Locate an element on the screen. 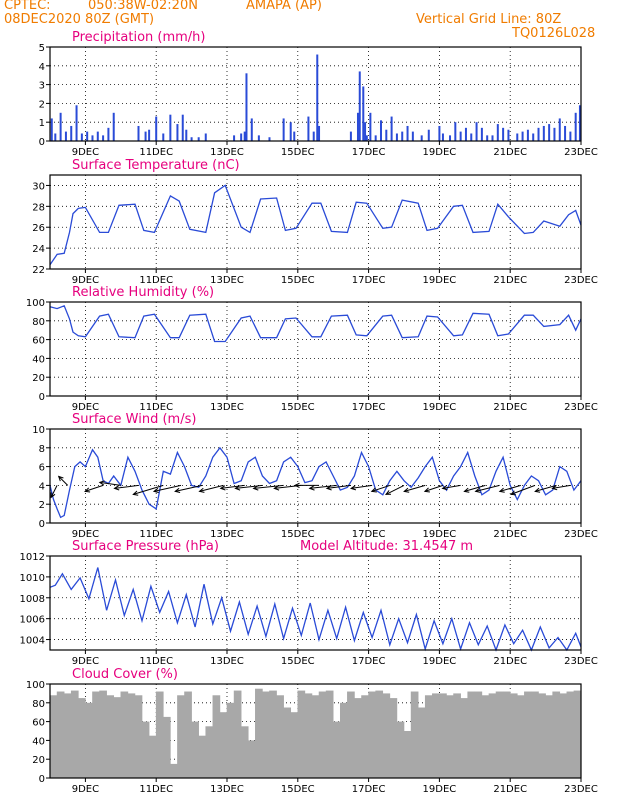 This screenshot has height=800, width=618. pressure-annotation: Model Altitude: 31.4547 m is located at coordinates (386, 546).